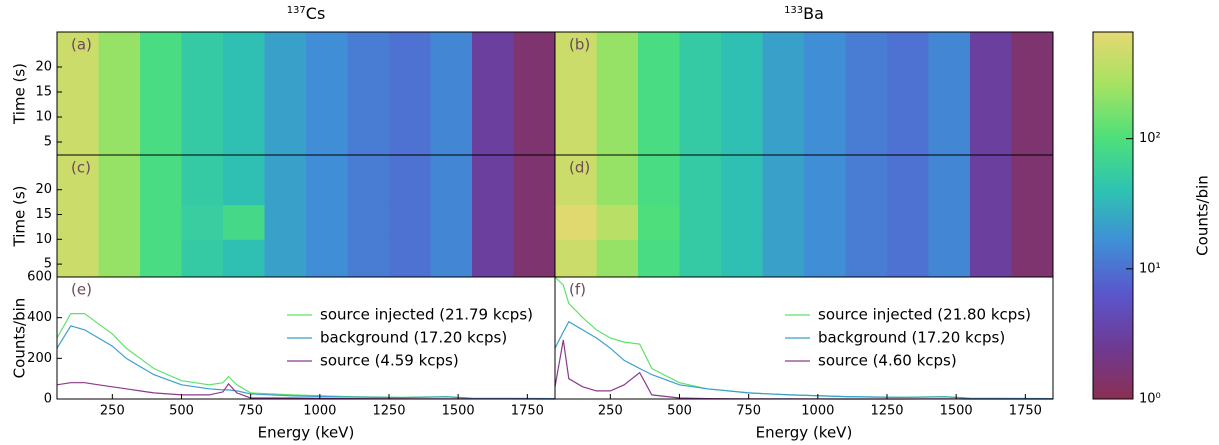 Image resolution: width=1219 pixels, height=445 pixels. What do you see at coordinates (43, 117) in the screenshot?
I see `y-tick-label: 10` at bounding box center [43, 117].